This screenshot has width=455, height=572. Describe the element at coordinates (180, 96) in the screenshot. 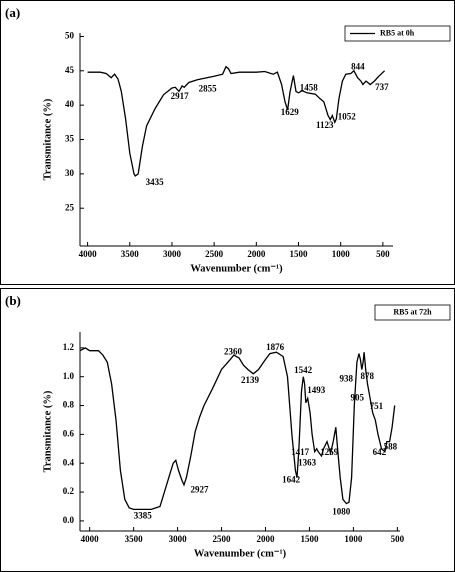

I see `peak-label: 2917` at that location.